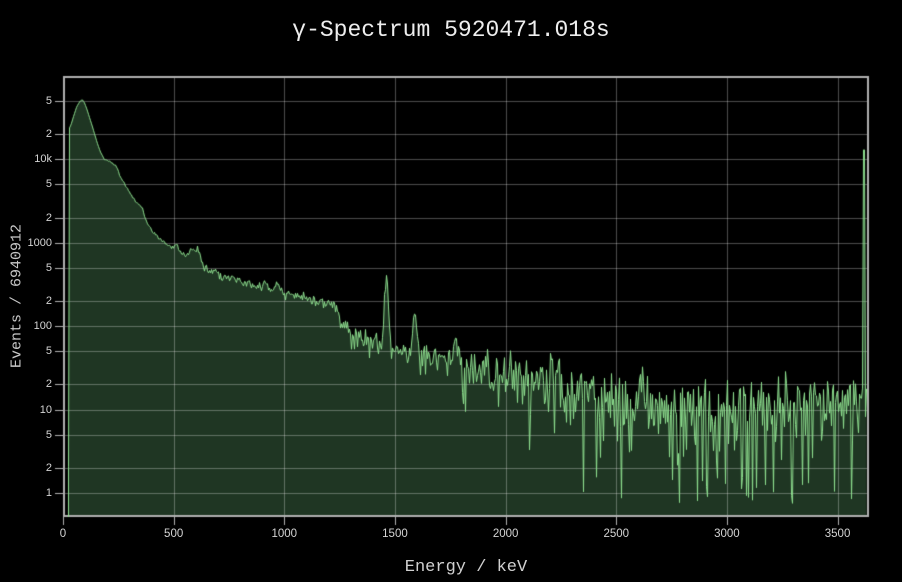 This screenshot has height=582, width=902. Describe the element at coordinates (174, 534) in the screenshot. I see `x-tick-label: 500` at that location.